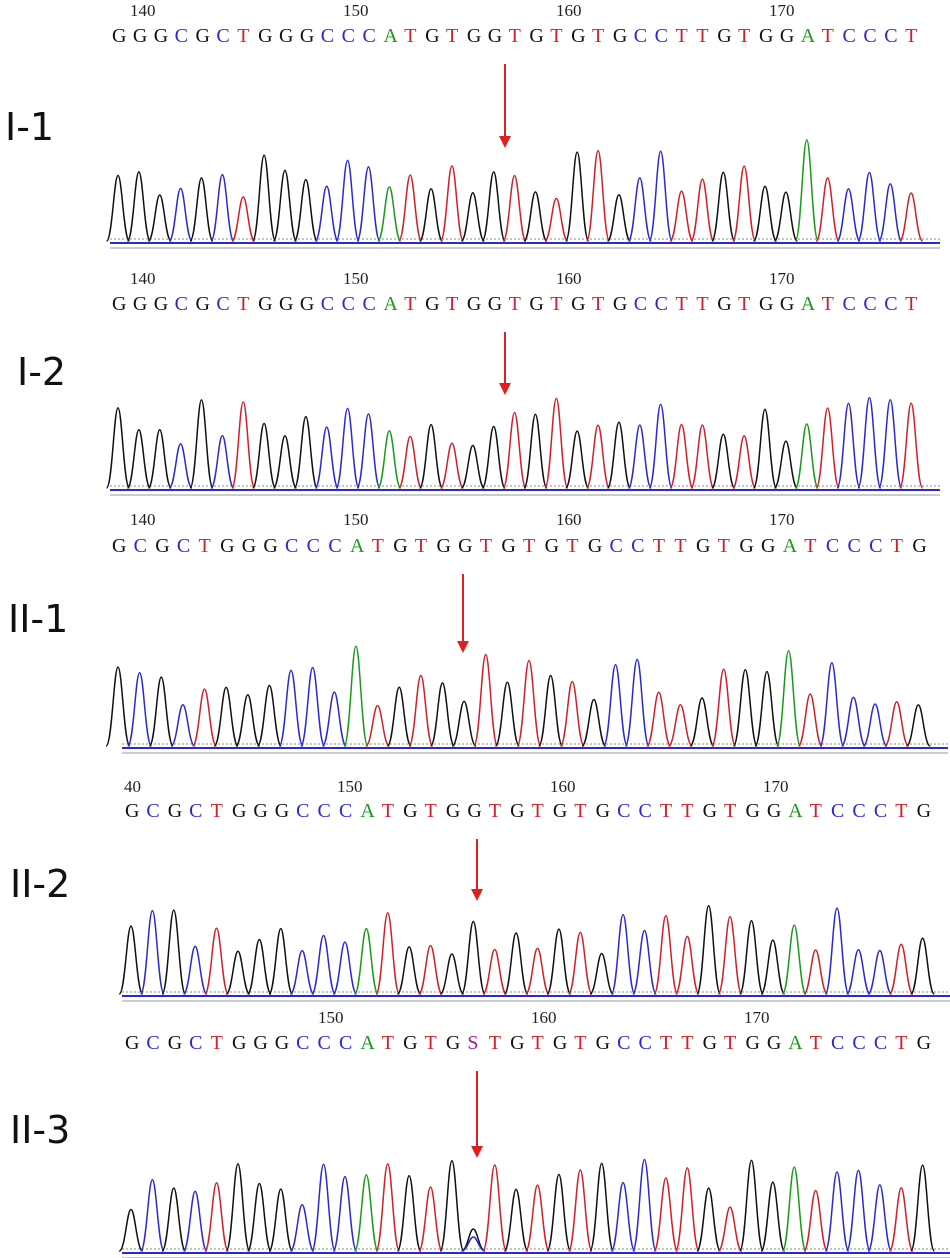 The image size is (950, 1258). Describe the element at coordinates (390, 304) in the screenshot. I see `base: A` at that location.